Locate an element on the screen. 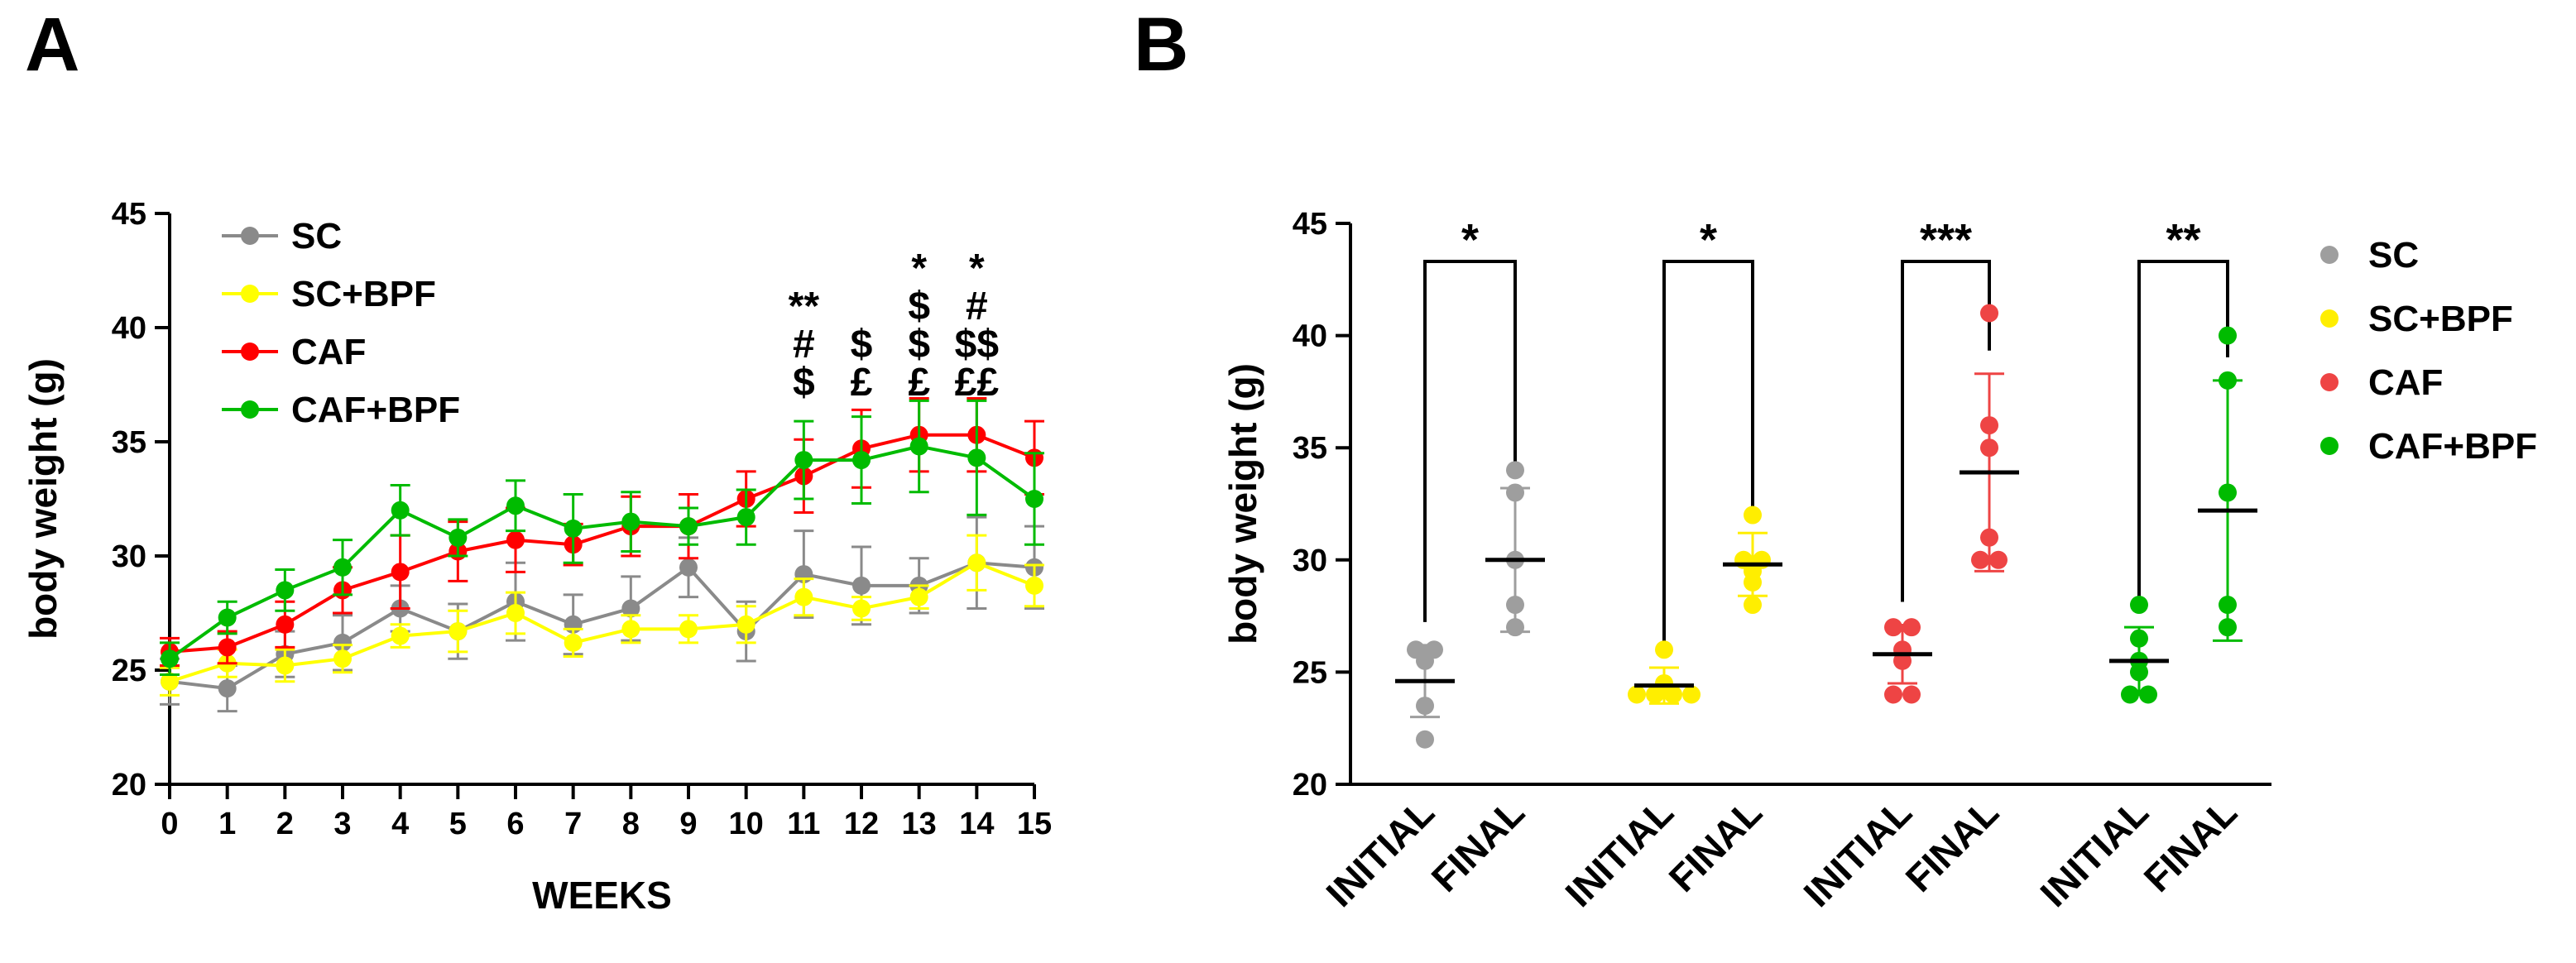 The height and width of the screenshot is (963, 2576). a-x-tick-label: 0 is located at coordinates (169, 824).